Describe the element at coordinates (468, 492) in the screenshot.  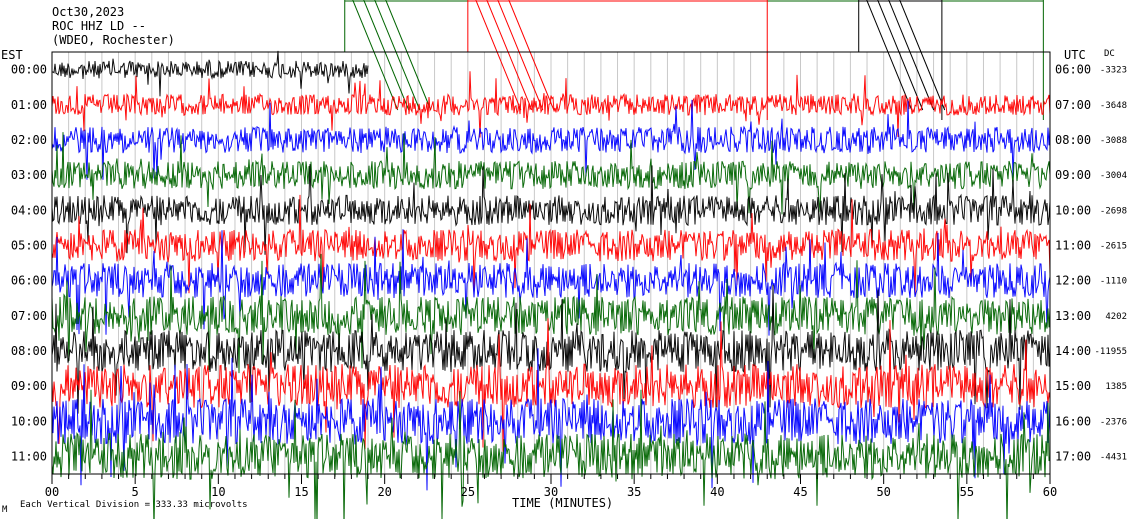
I see `x-tick-label-25: 25` at that location.